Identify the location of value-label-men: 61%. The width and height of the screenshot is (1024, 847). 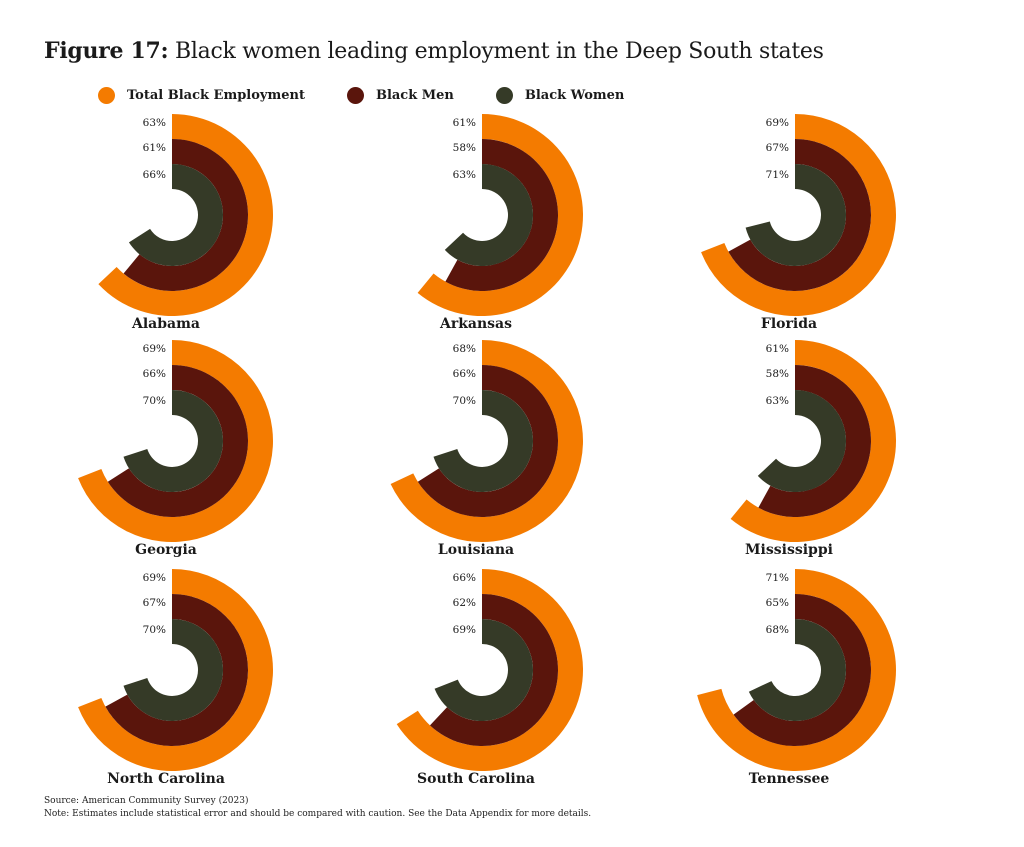
(154, 148).